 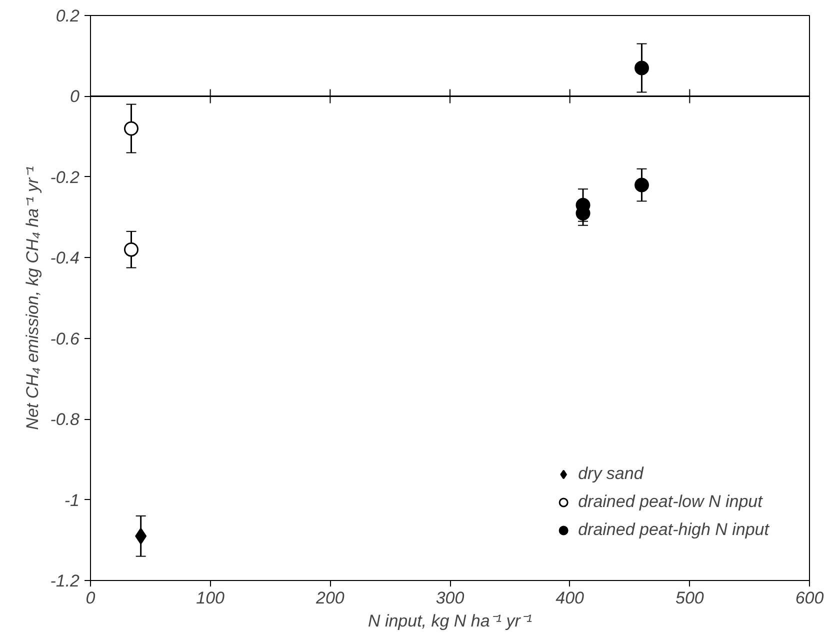 I want to click on y-tick-label: -0.2, so click(x=65, y=177).